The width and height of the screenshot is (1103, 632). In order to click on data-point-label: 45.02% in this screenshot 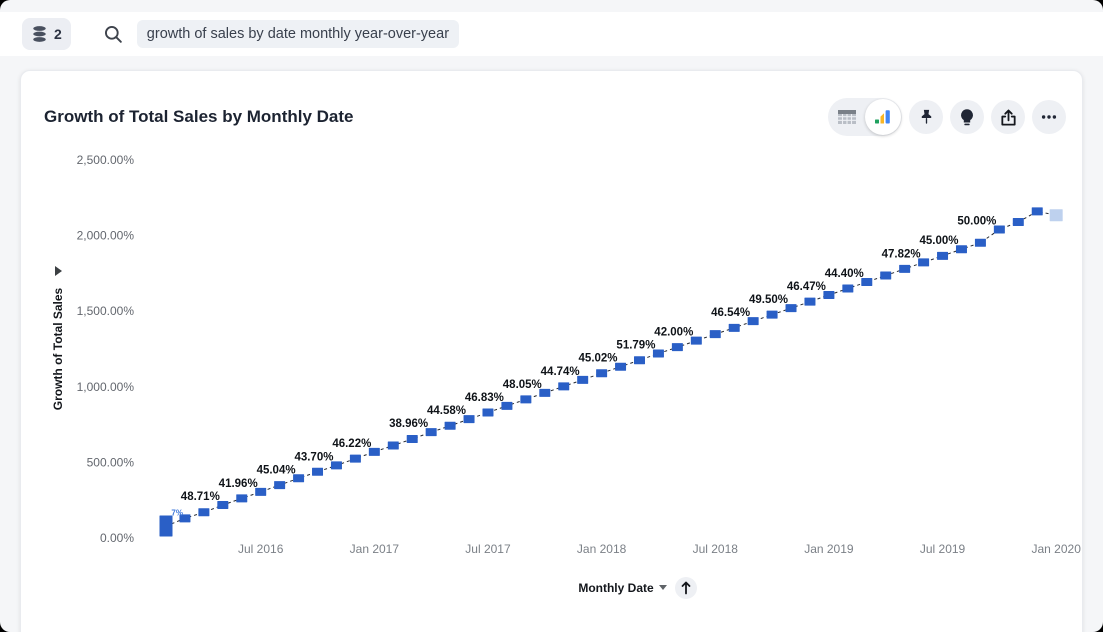, I will do `click(598, 359)`.